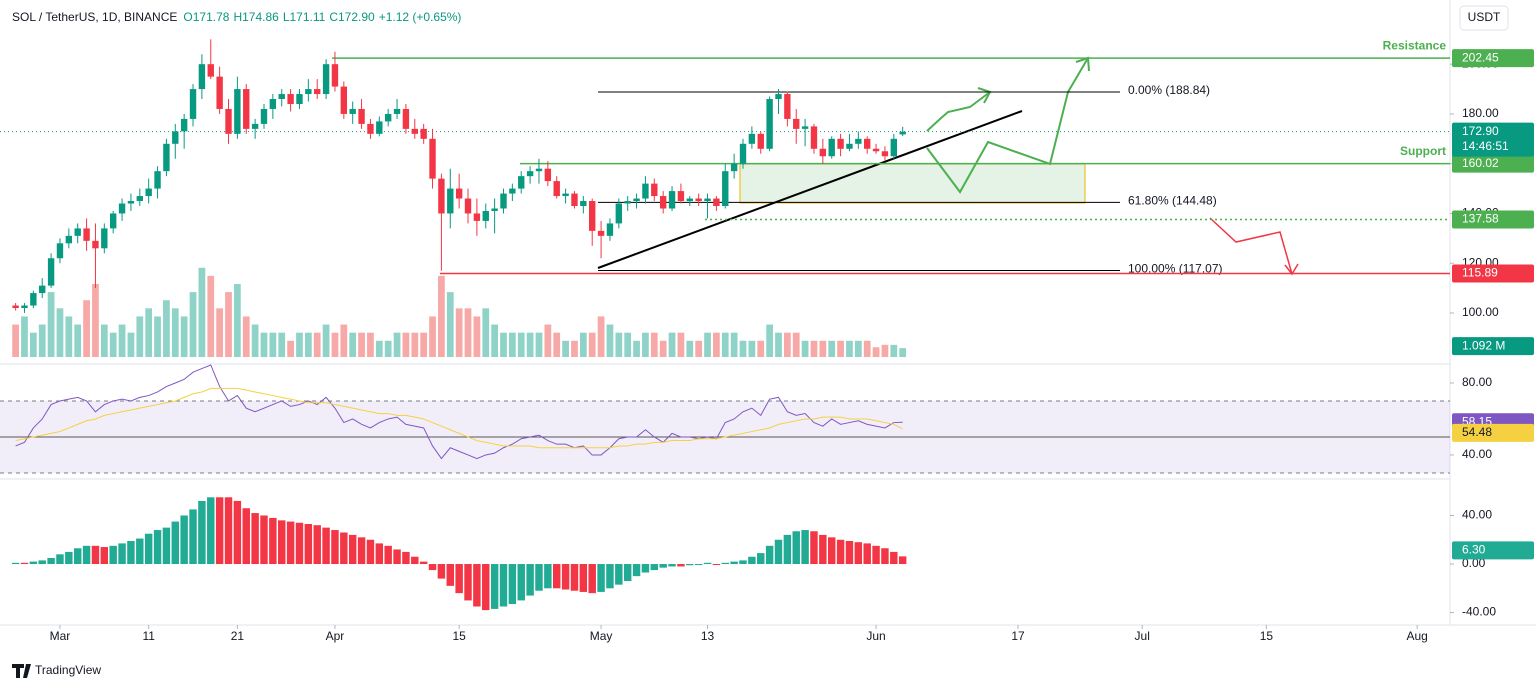  I want to click on x-tick-label: Jul, so click(1142, 636).